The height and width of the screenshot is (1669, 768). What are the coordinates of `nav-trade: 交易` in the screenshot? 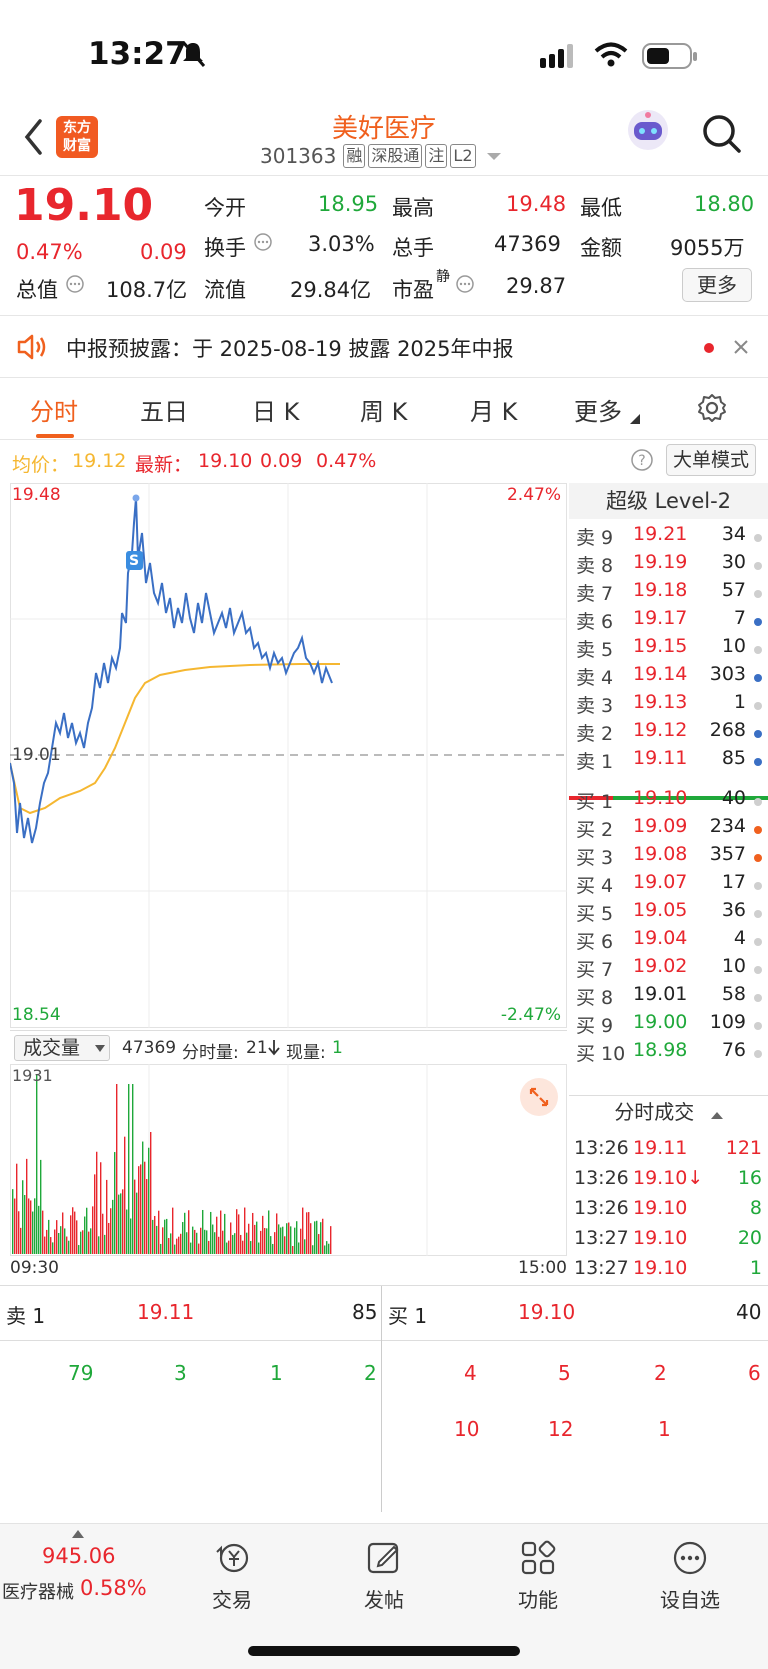 It's located at (232, 1575).